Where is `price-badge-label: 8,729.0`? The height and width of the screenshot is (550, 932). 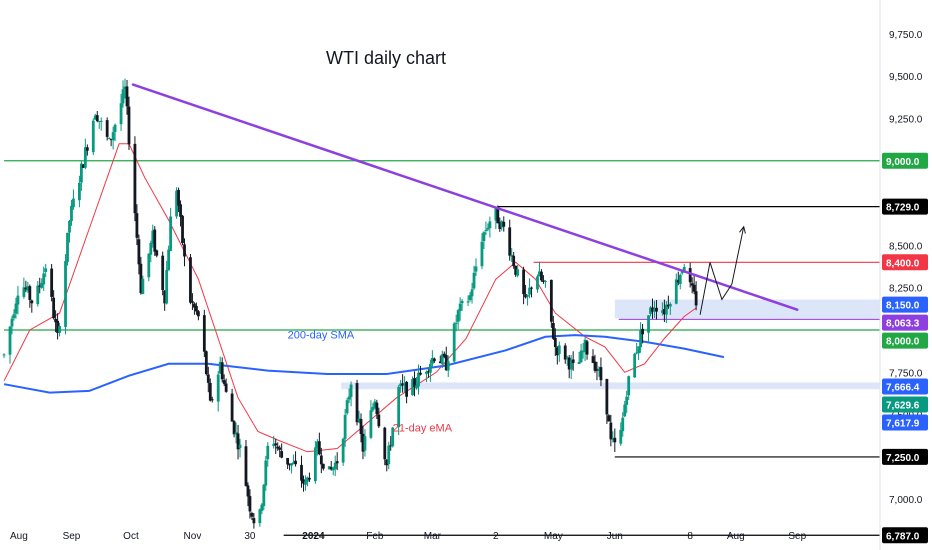 price-badge-label: 8,729.0 is located at coordinates (903, 208).